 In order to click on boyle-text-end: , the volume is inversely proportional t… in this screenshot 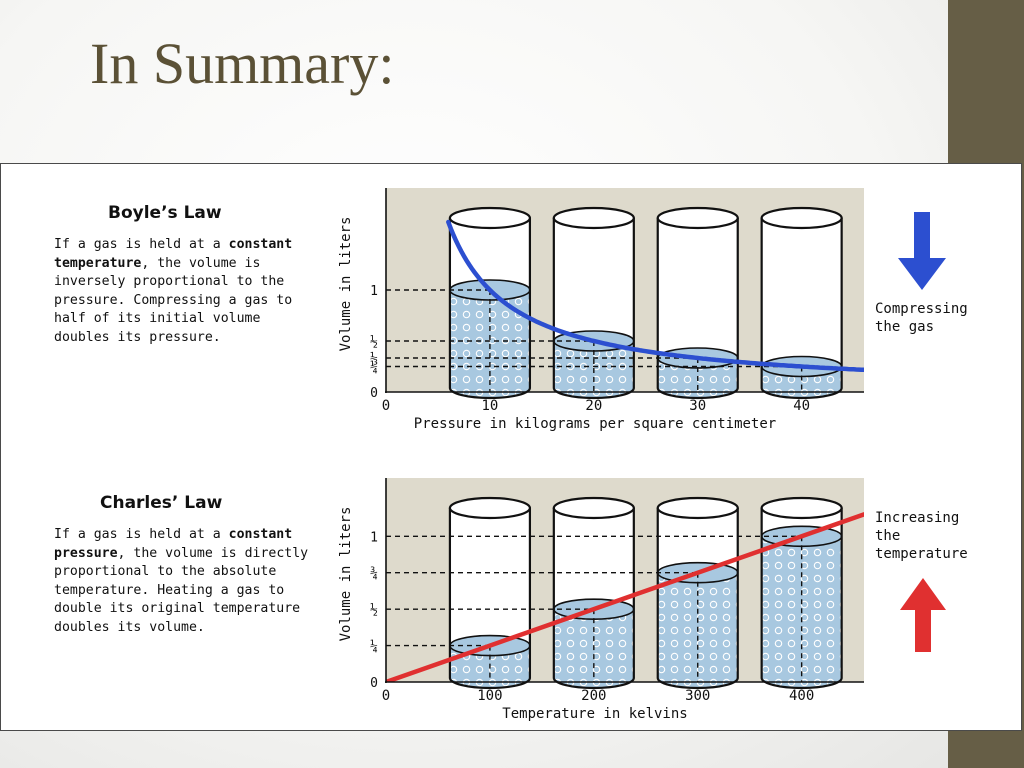, I will do `click(173, 300)`.